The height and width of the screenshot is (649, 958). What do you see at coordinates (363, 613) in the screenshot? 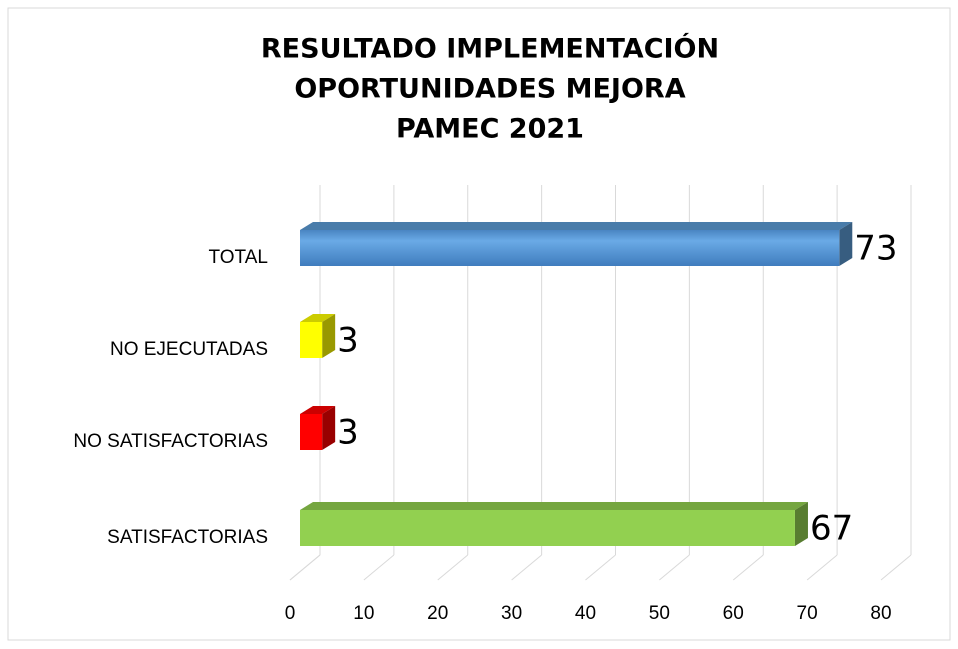
I see `x-tick-label: 10` at bounding box center [363, 613].